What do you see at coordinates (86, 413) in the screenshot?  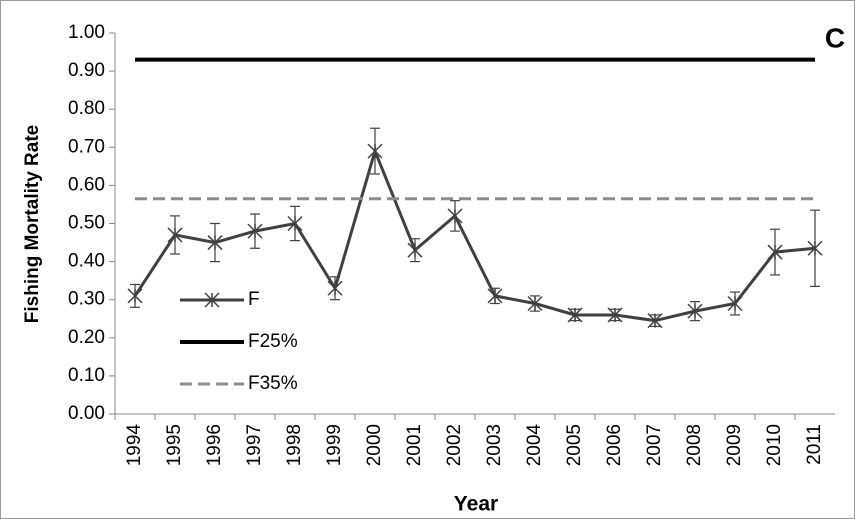 I see `y-tick-label: 0.00` at bounding box center [86, 413].